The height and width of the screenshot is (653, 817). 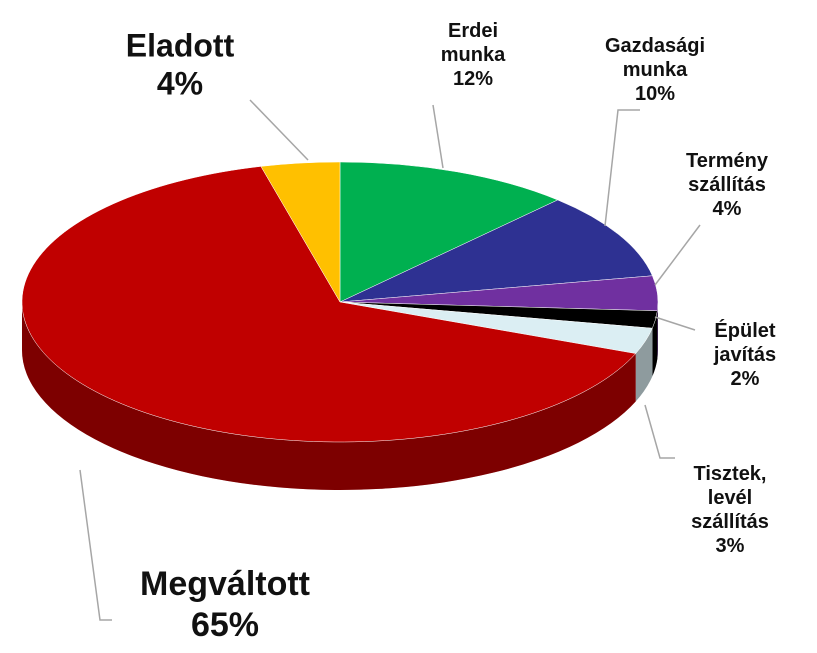 I want to click on data-label: Tisztek, levél szállítás 3%, so click(x=730, y=510).